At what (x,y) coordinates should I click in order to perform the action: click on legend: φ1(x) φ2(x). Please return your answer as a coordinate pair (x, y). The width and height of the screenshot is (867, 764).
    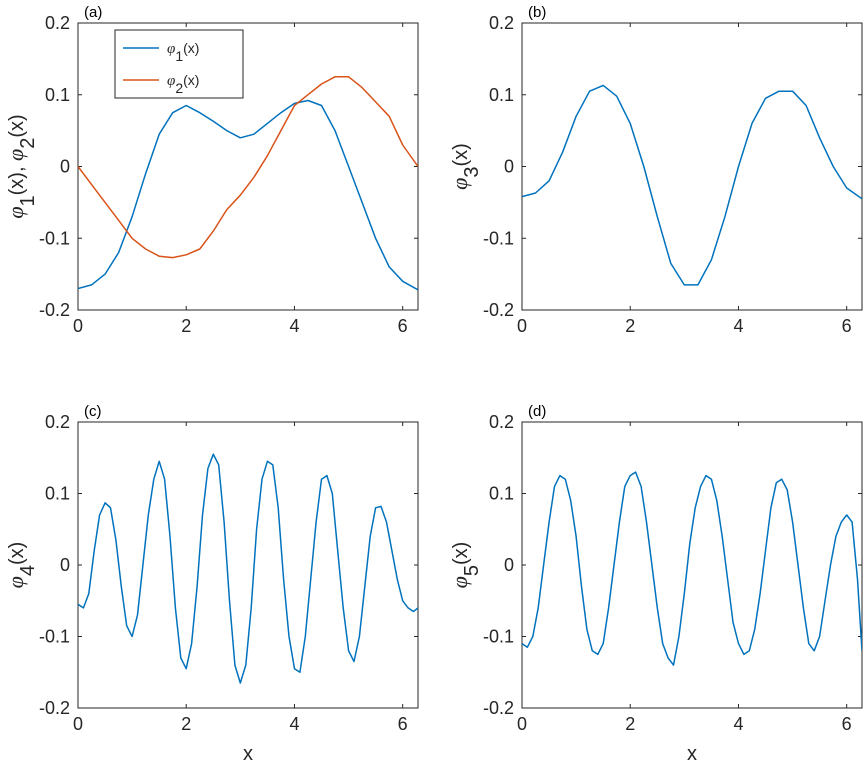
    Looking at the image, I should click on (179, 64).